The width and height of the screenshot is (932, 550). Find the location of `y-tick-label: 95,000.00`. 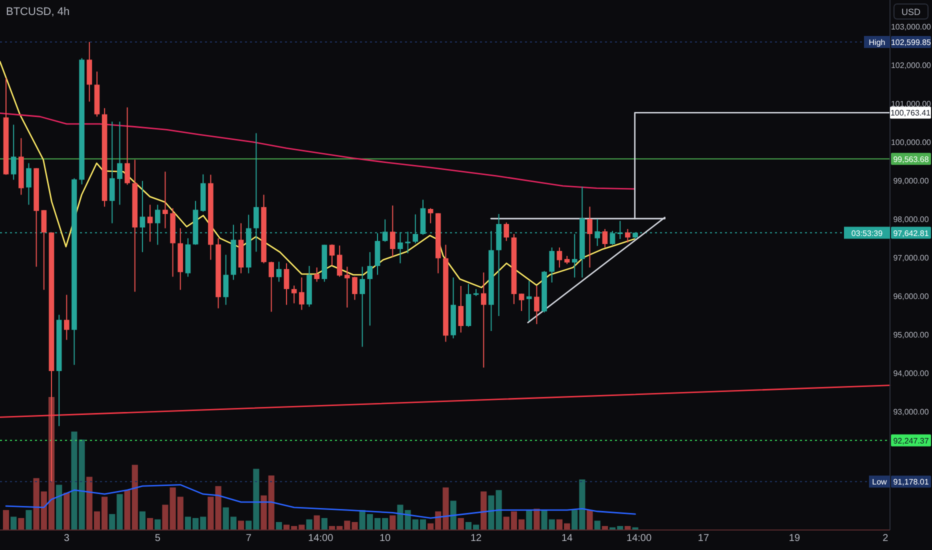

y-tick-label: 95,000.00 is located at coordinates (911, 335).